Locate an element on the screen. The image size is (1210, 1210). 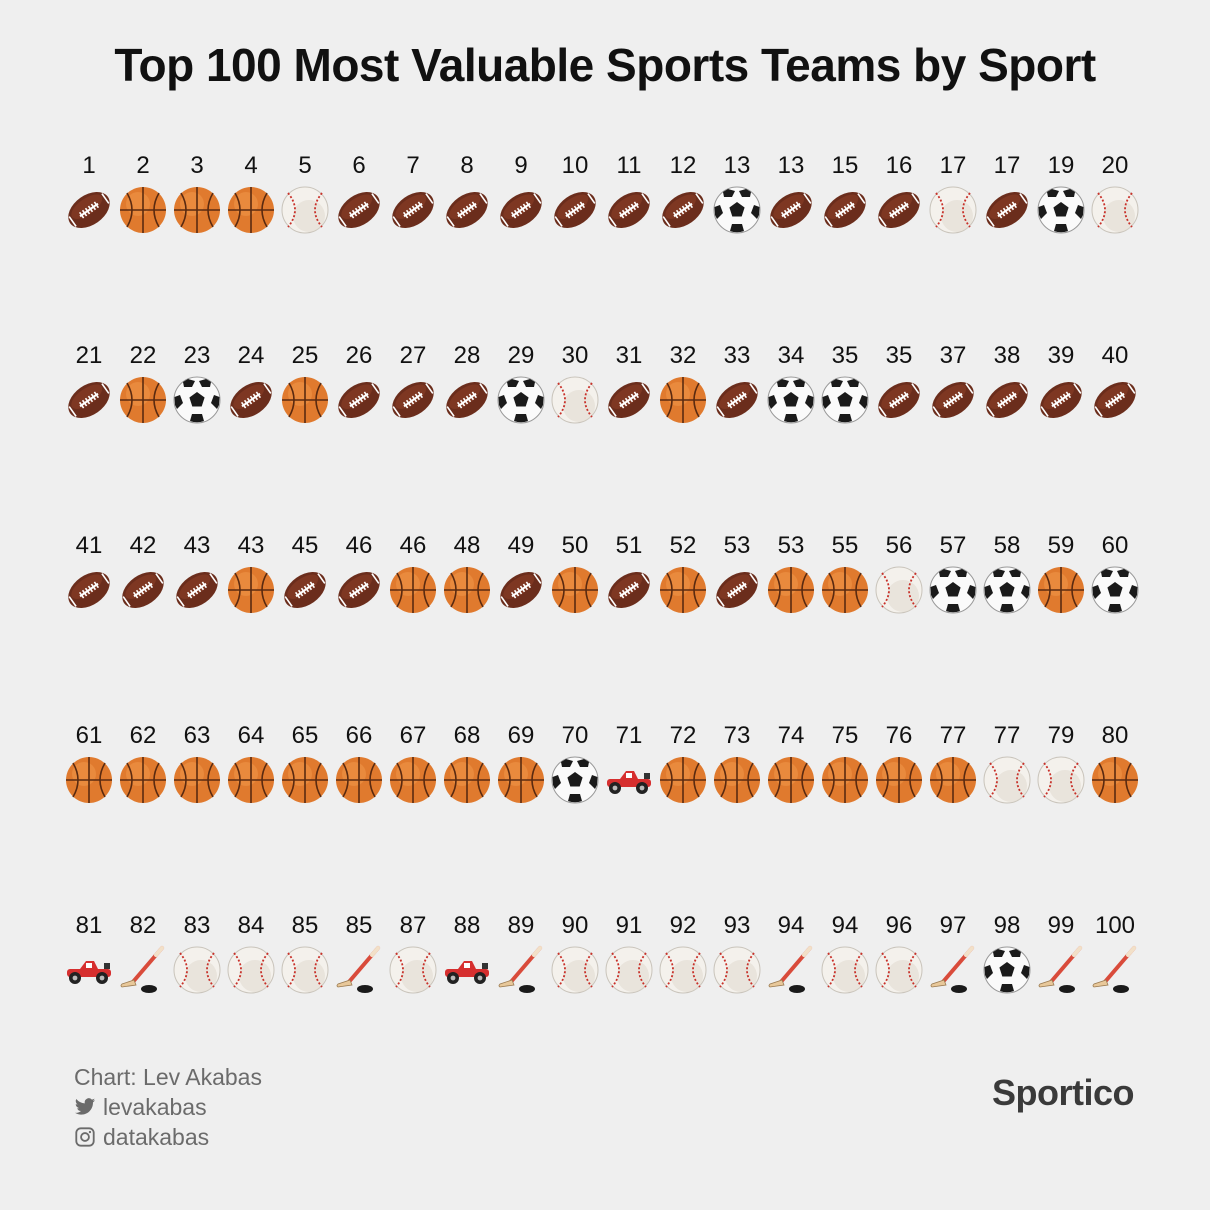
rank-label: 35 is located at coordinates (845, 355).